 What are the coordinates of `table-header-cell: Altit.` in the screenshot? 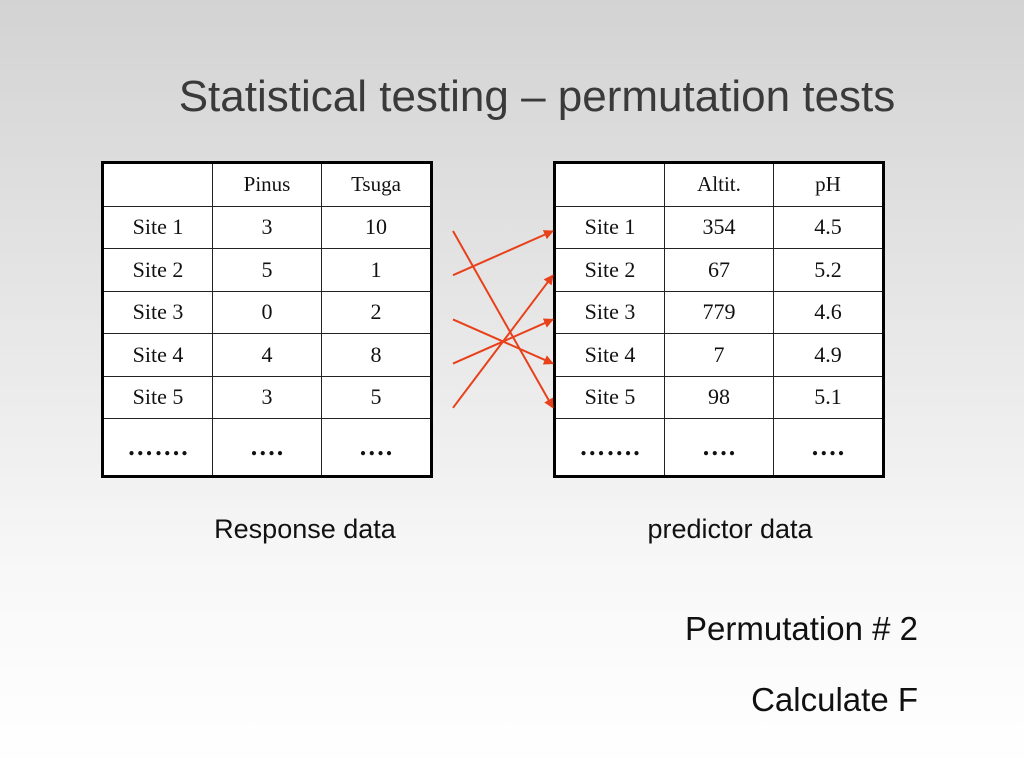 It's located at (719, 184).